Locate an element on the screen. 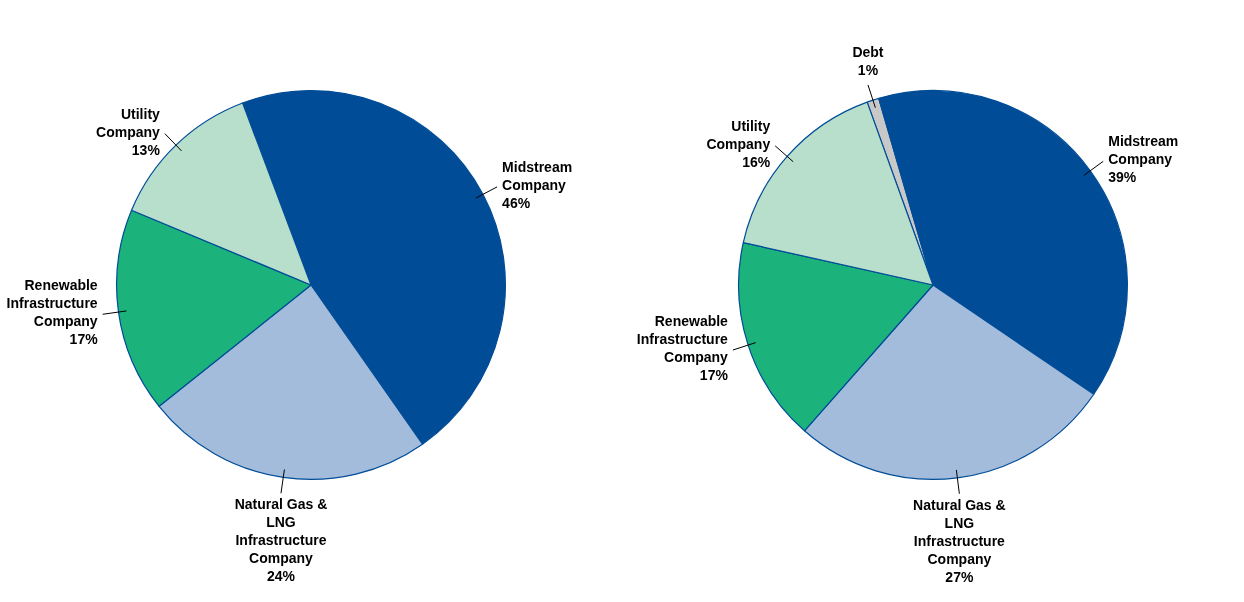  data-label: 39% is located at coordinates (1122, 177).